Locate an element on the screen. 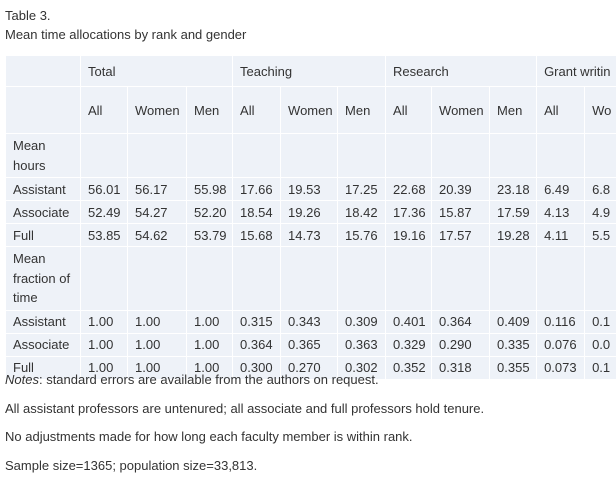  value-cell: 0.355 is located at coordinates (513, 367).